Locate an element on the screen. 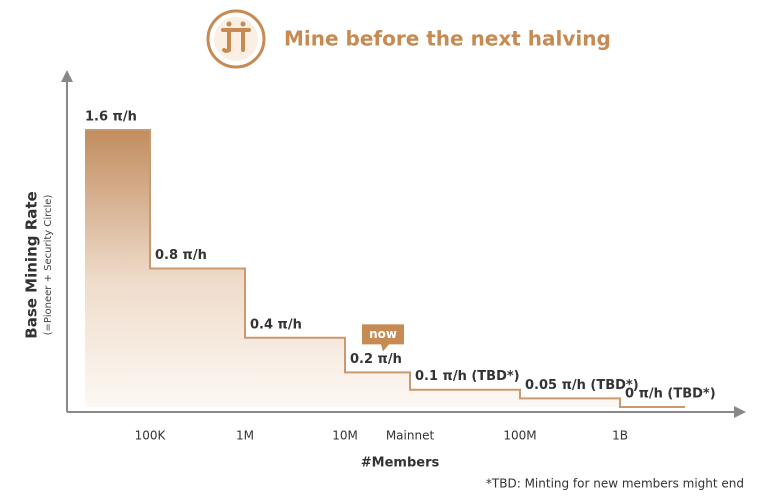 This screenshot has width=760, height=502. x-tick-label: 1M is located at coordinates (245, 436).